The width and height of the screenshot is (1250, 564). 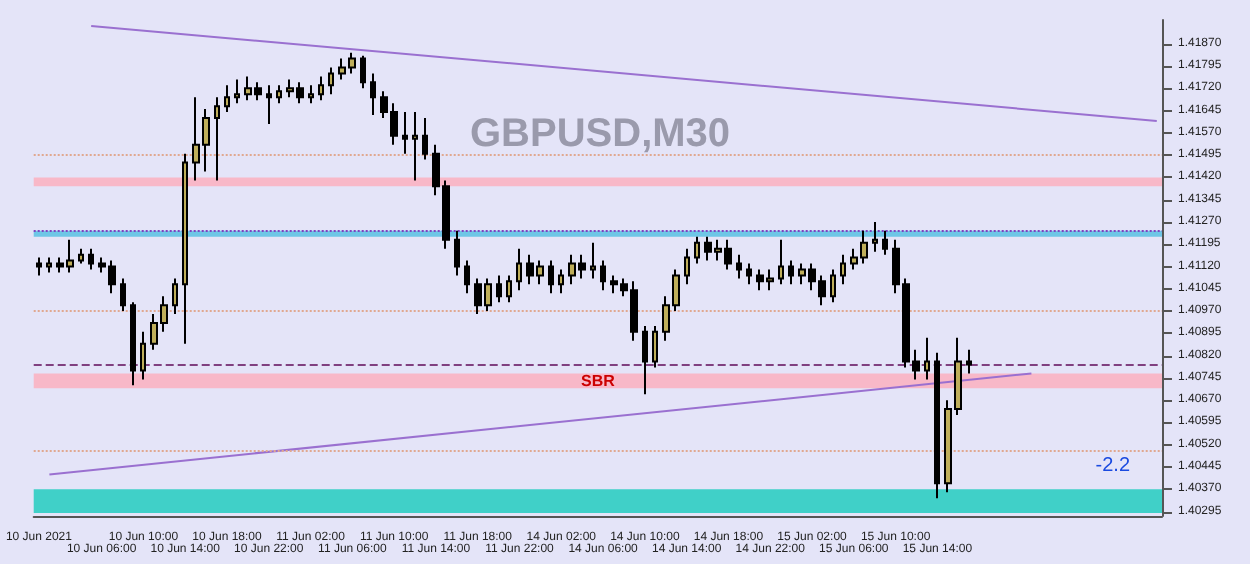 What do you see at coordinates (1113, 466) in the screenshot?
I see `annotation: -2.2` at bounding box center [1113, 466].